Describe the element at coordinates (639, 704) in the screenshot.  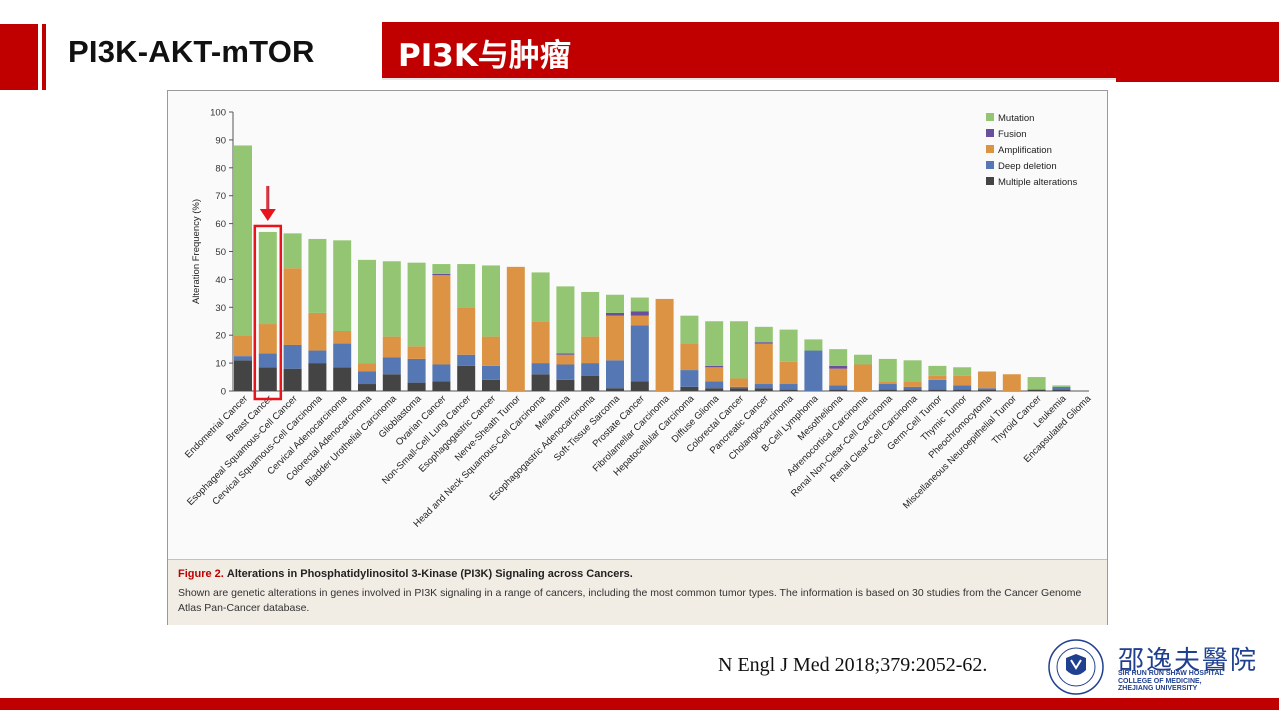
I see `footer-bar` at that location.